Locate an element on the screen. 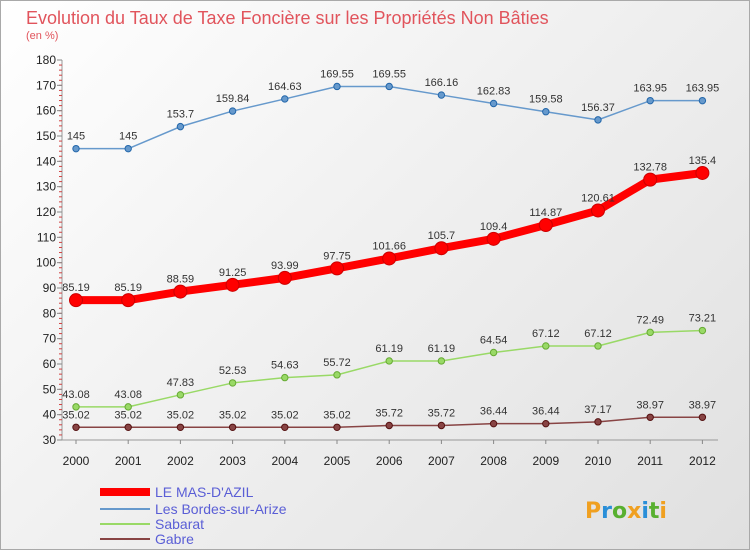 Image resolution: width=750 pixels, height=550 pixels. data-label: 35.72 is located at coordinates (389, 414).